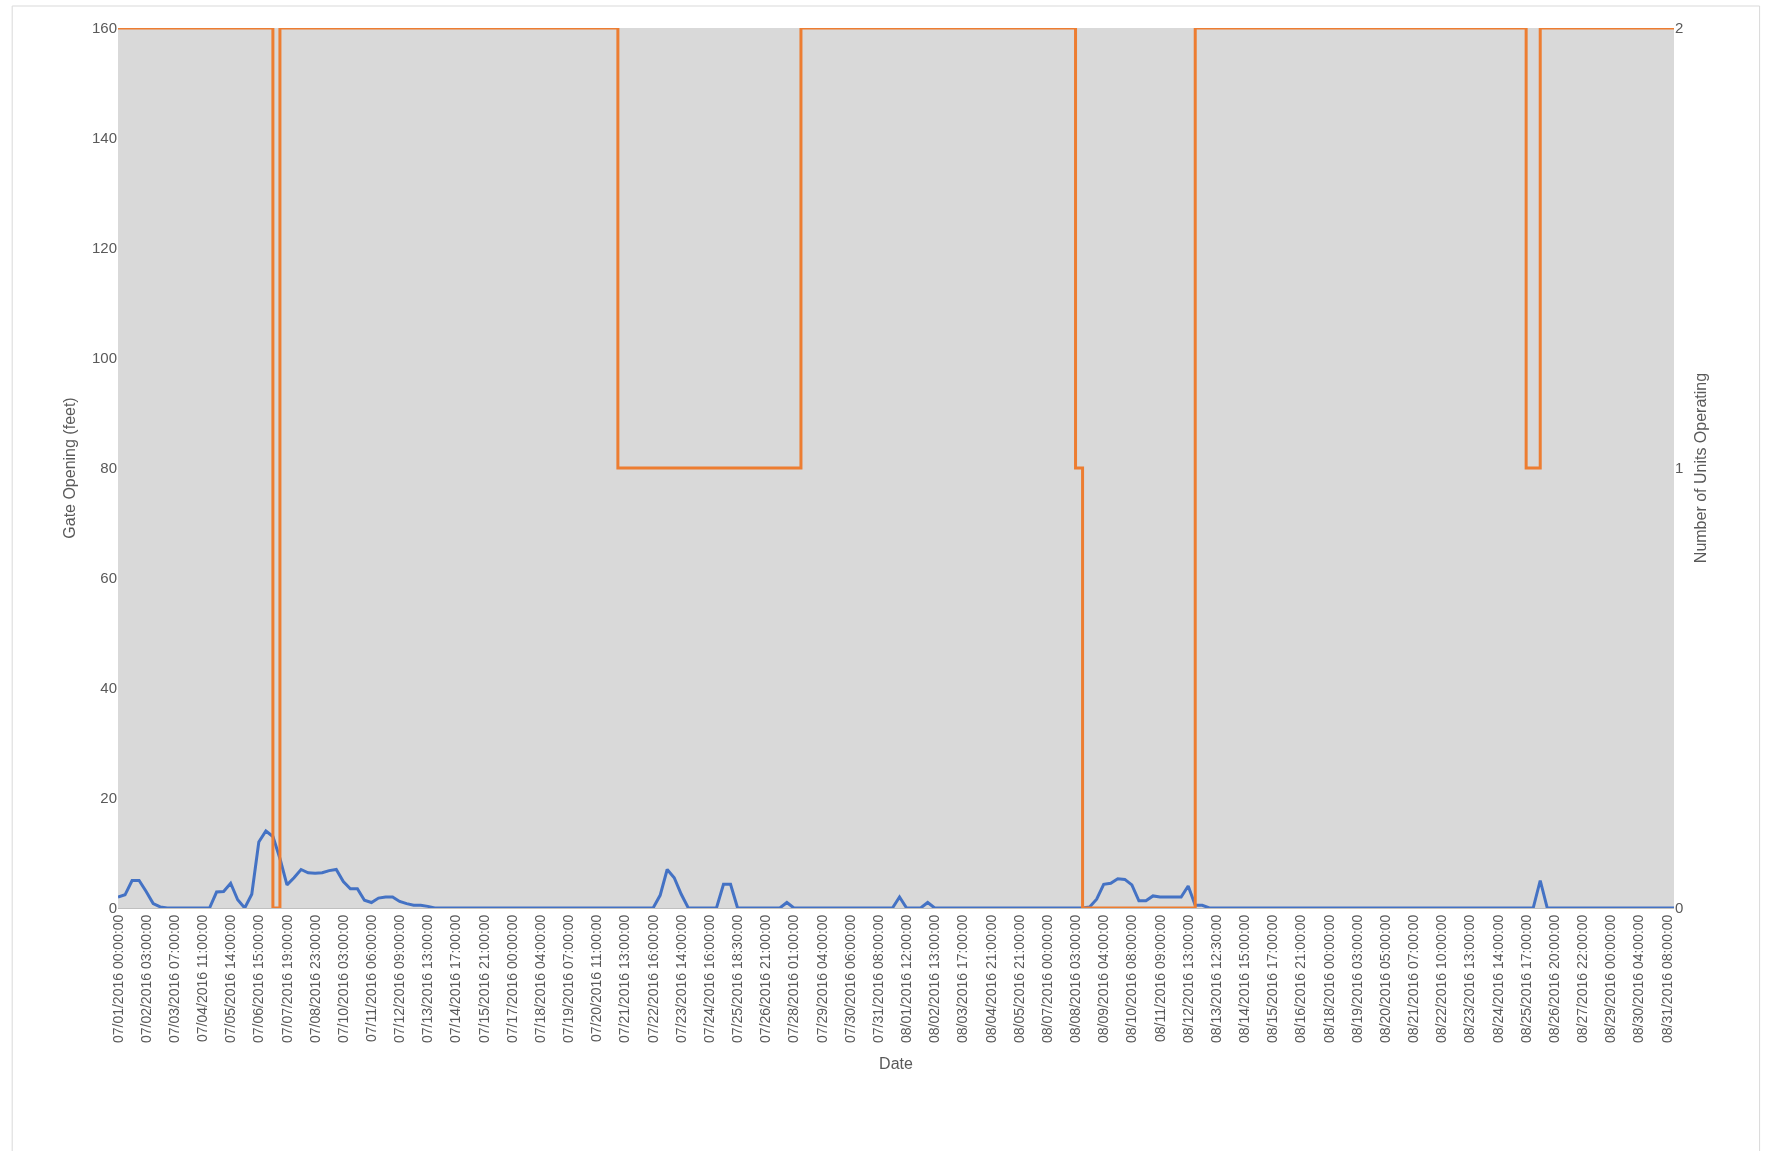  What do you see at coordinates (117, 979) in the screenshot?
I see `x-tick-label: 07/01/2016 00:00:00` at bounding box center [117, 979].